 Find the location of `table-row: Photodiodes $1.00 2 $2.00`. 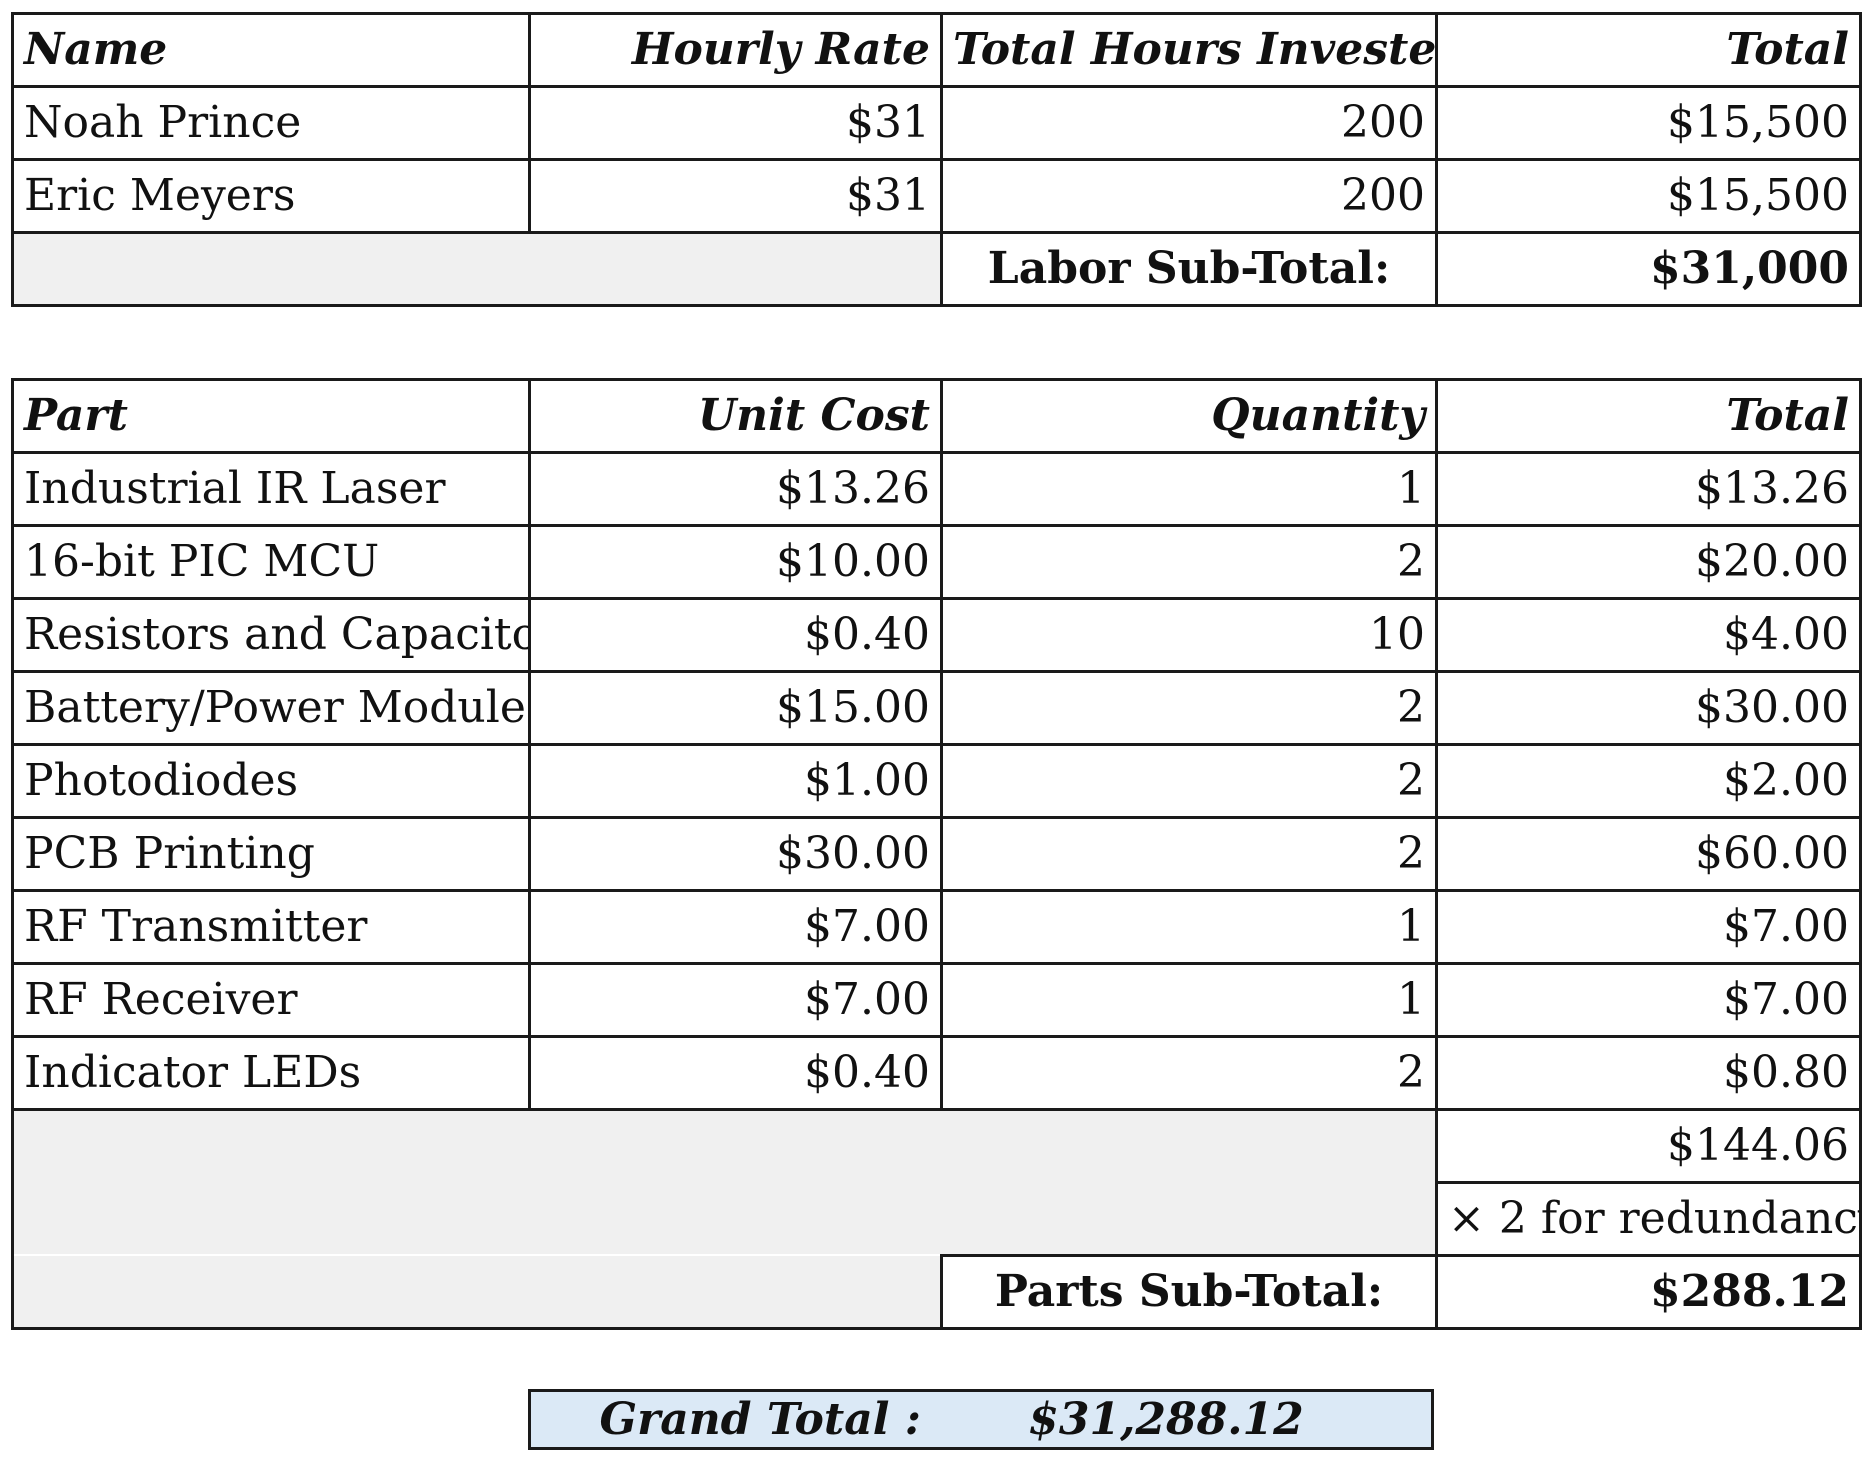

table-row: Photodiodes $1.00 2 $2.00 is located at coordinates (936, 781).